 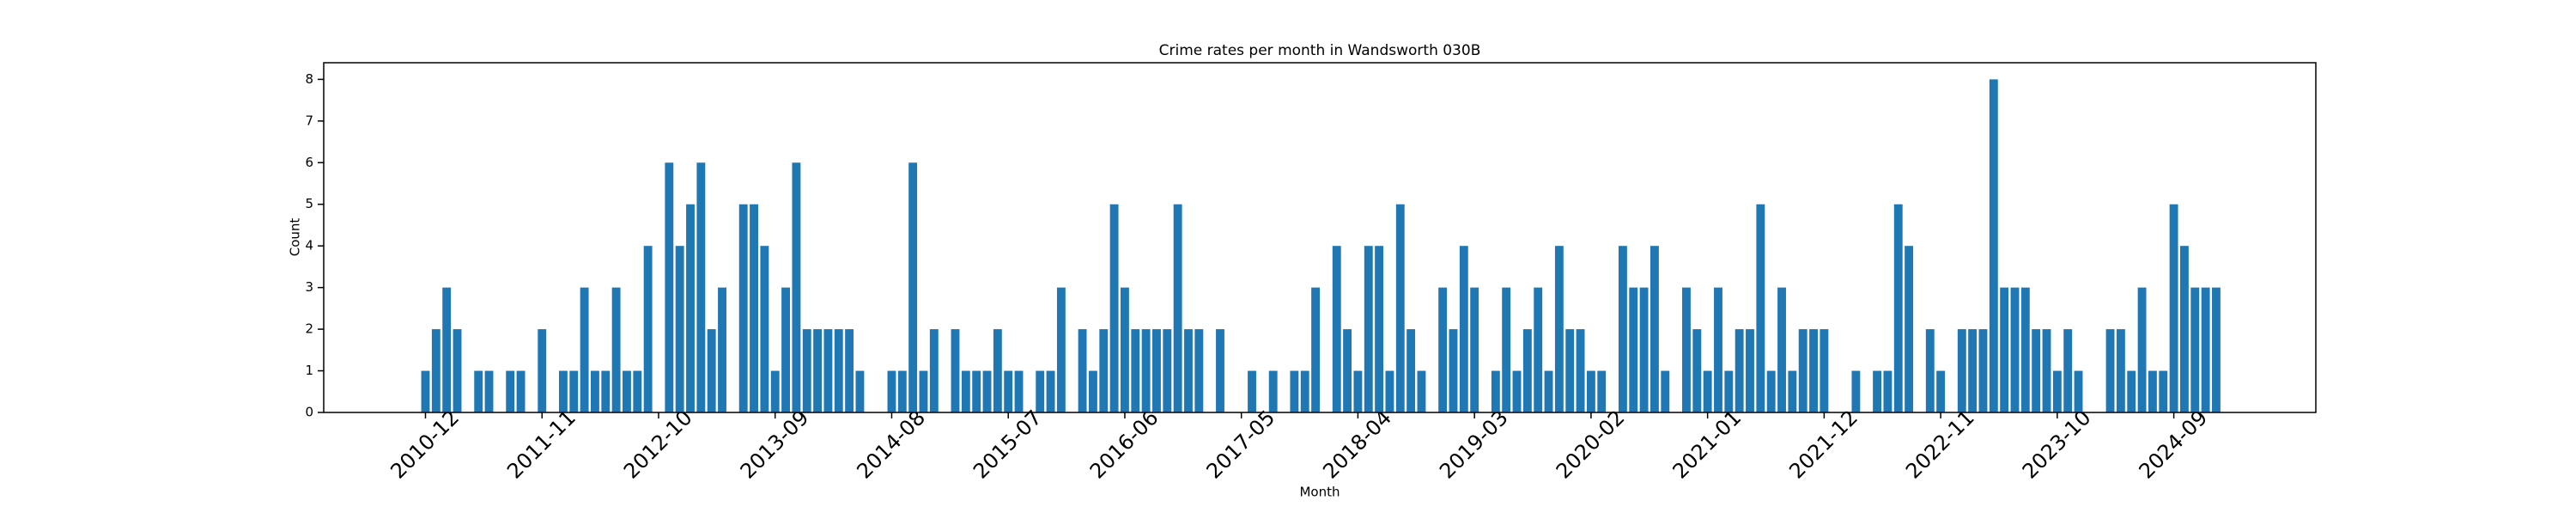 I want to click on y-tick-label: 2, so click(x=309, y=329).